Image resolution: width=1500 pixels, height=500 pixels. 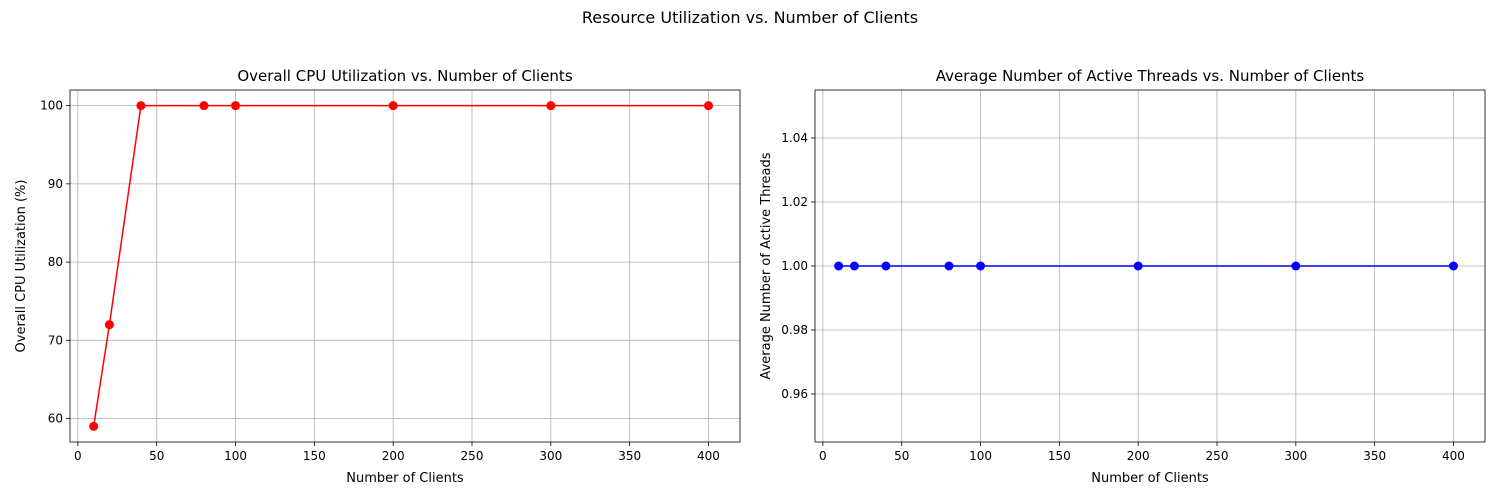 I want to click on y-tick-label: 70, so click(x=55, y=340).